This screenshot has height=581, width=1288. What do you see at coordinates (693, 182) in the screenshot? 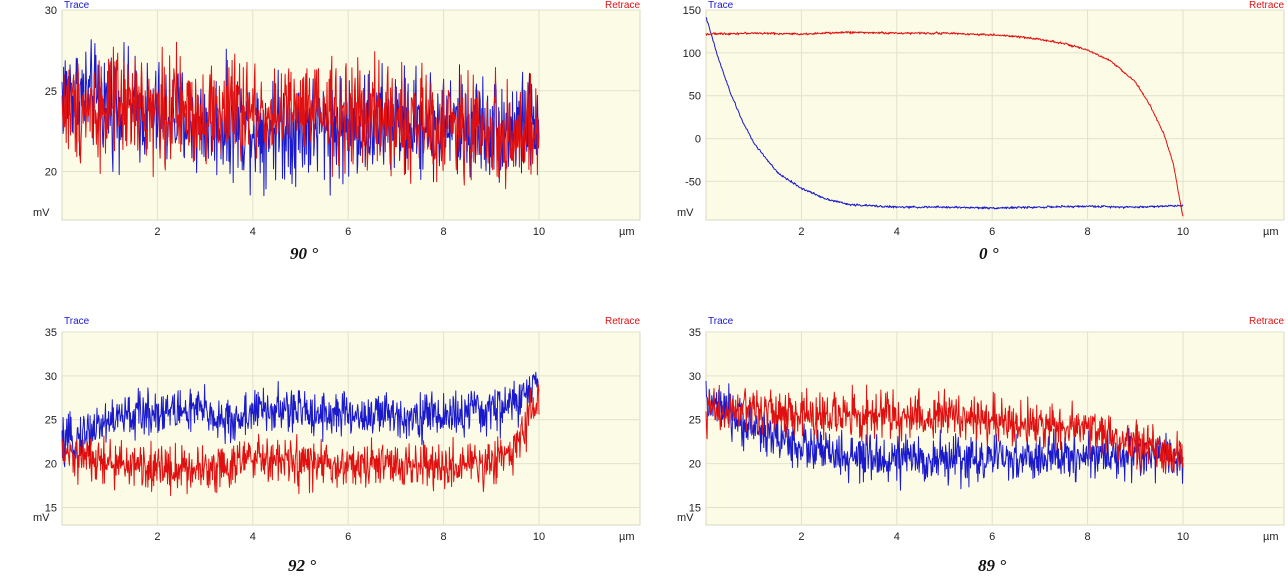
I see `y-tick-label: -50` at bounding box center [693, 182].